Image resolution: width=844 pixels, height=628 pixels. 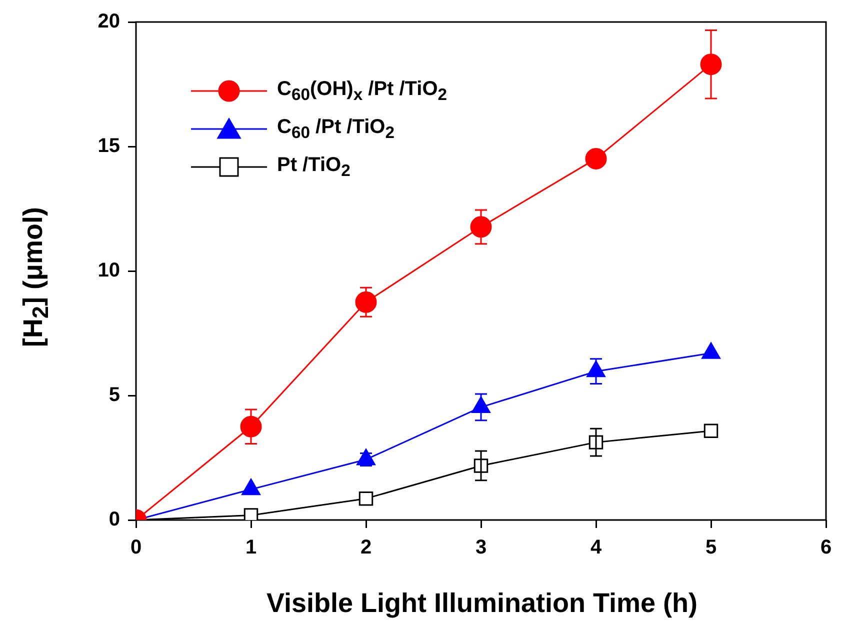 I want to click on y-tick-label: 5, so click(x=114, y=395).